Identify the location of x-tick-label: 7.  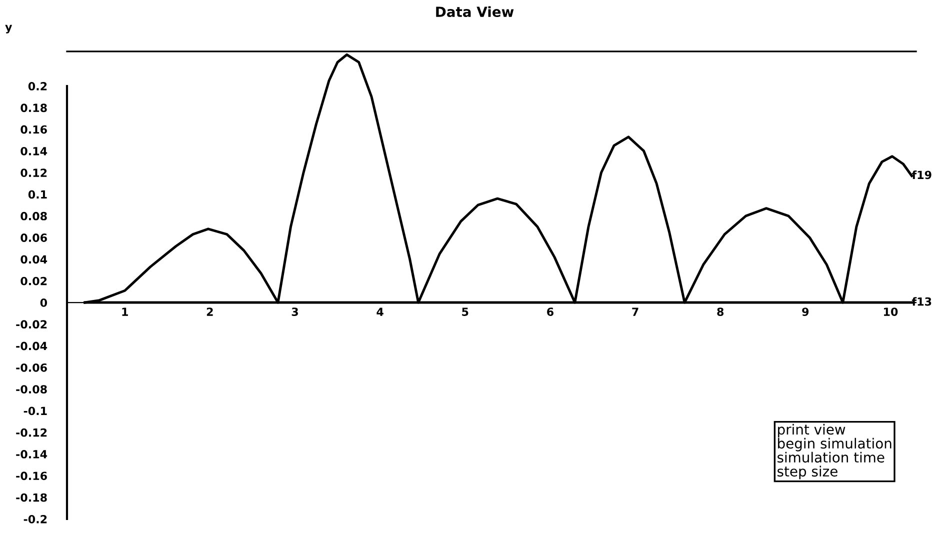
(635, 312).